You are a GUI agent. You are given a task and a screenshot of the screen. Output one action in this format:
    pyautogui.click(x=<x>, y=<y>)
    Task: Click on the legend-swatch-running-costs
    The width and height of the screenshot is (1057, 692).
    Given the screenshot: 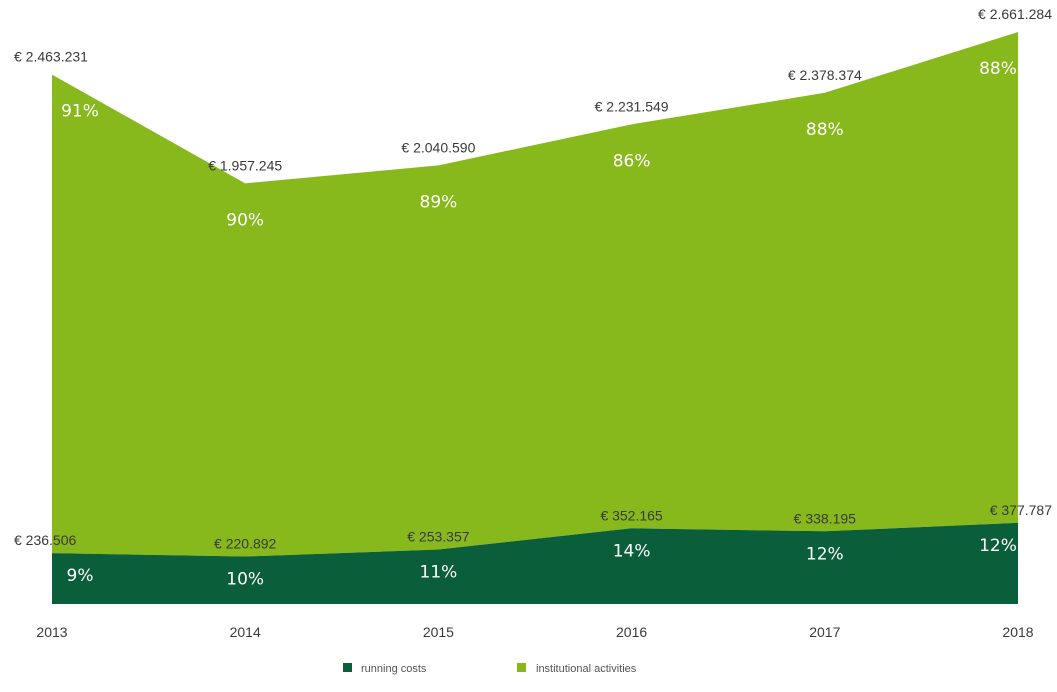 What is the action you would take?
    pyautogui.click(x=347, y=667)
    